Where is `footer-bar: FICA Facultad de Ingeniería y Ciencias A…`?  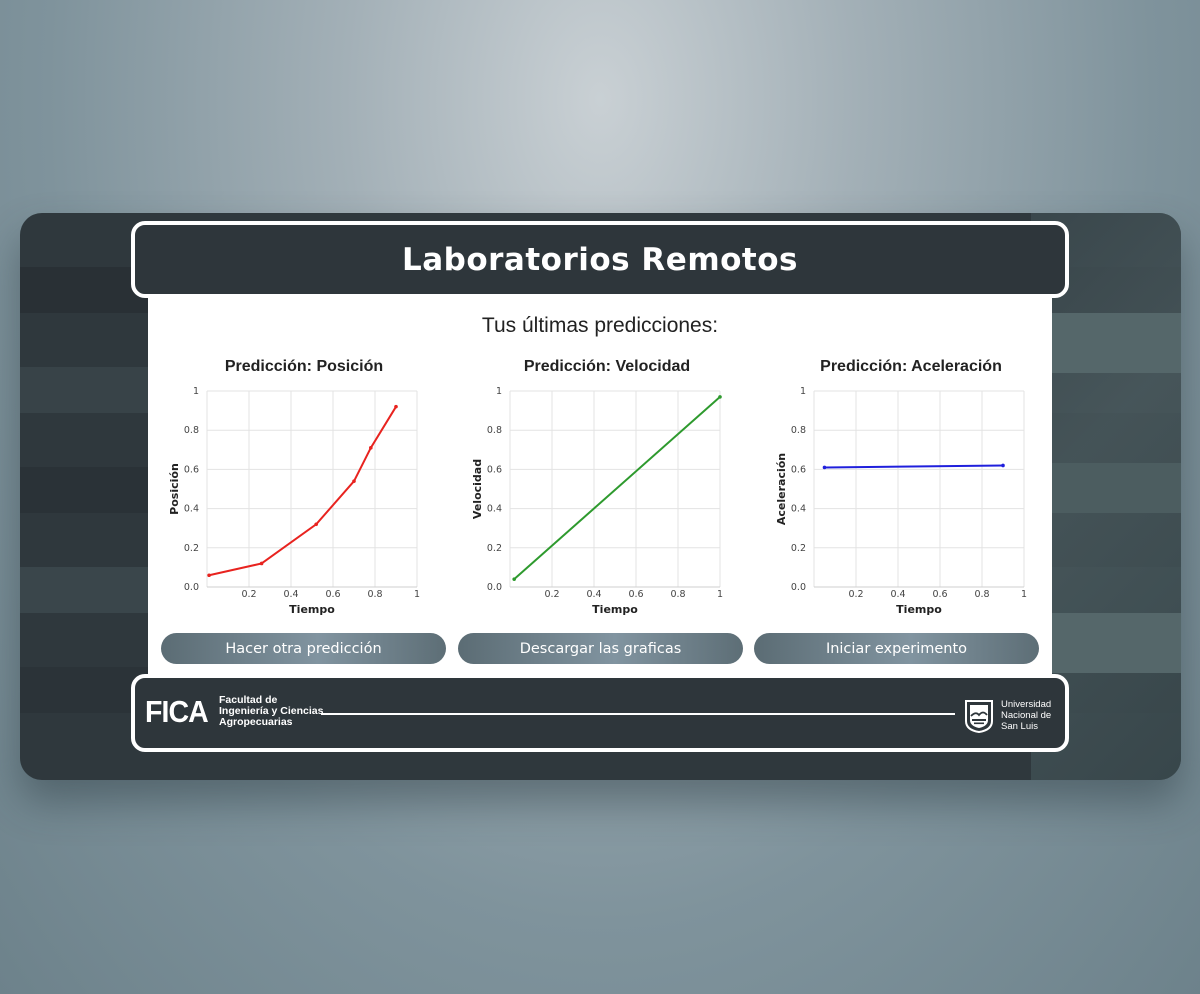
footer-bar: FICA Facultad de Ingeniería y Ciencias A… is located at coordinates (600, 713).